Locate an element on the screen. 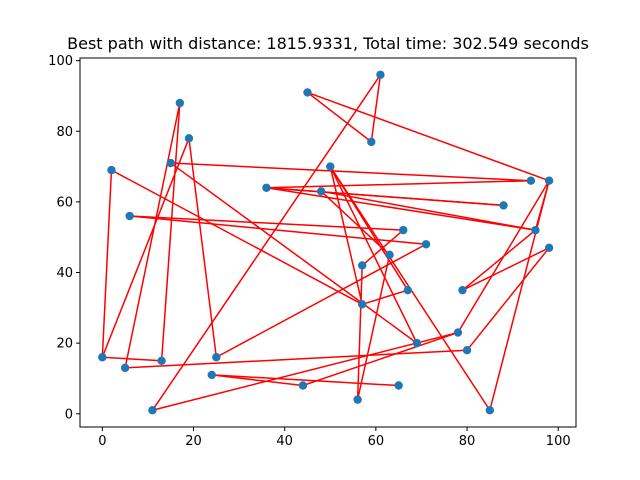 The image size is (640, 480). y-tick-label-5: 100 is located at coordinates (60, 61).